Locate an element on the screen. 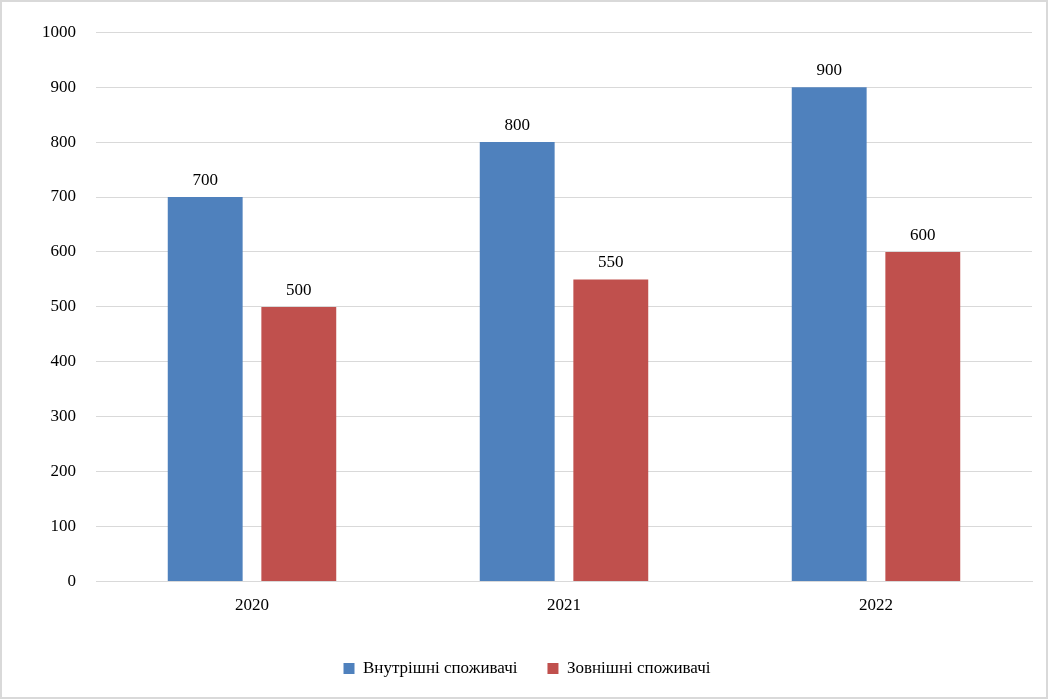  y-tick-label: 600 is located at coordinates (63, 251).